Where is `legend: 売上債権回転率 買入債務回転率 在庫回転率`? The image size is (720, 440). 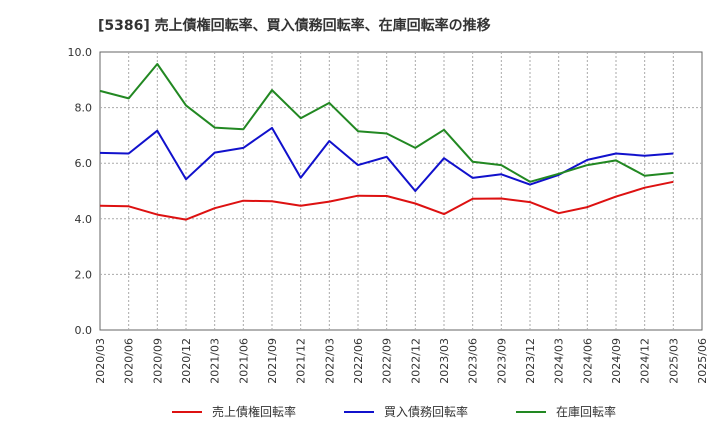 legend: 売上債権回転率 買入債務回転率 在庫回転率 is located at coordinates (394, 411).